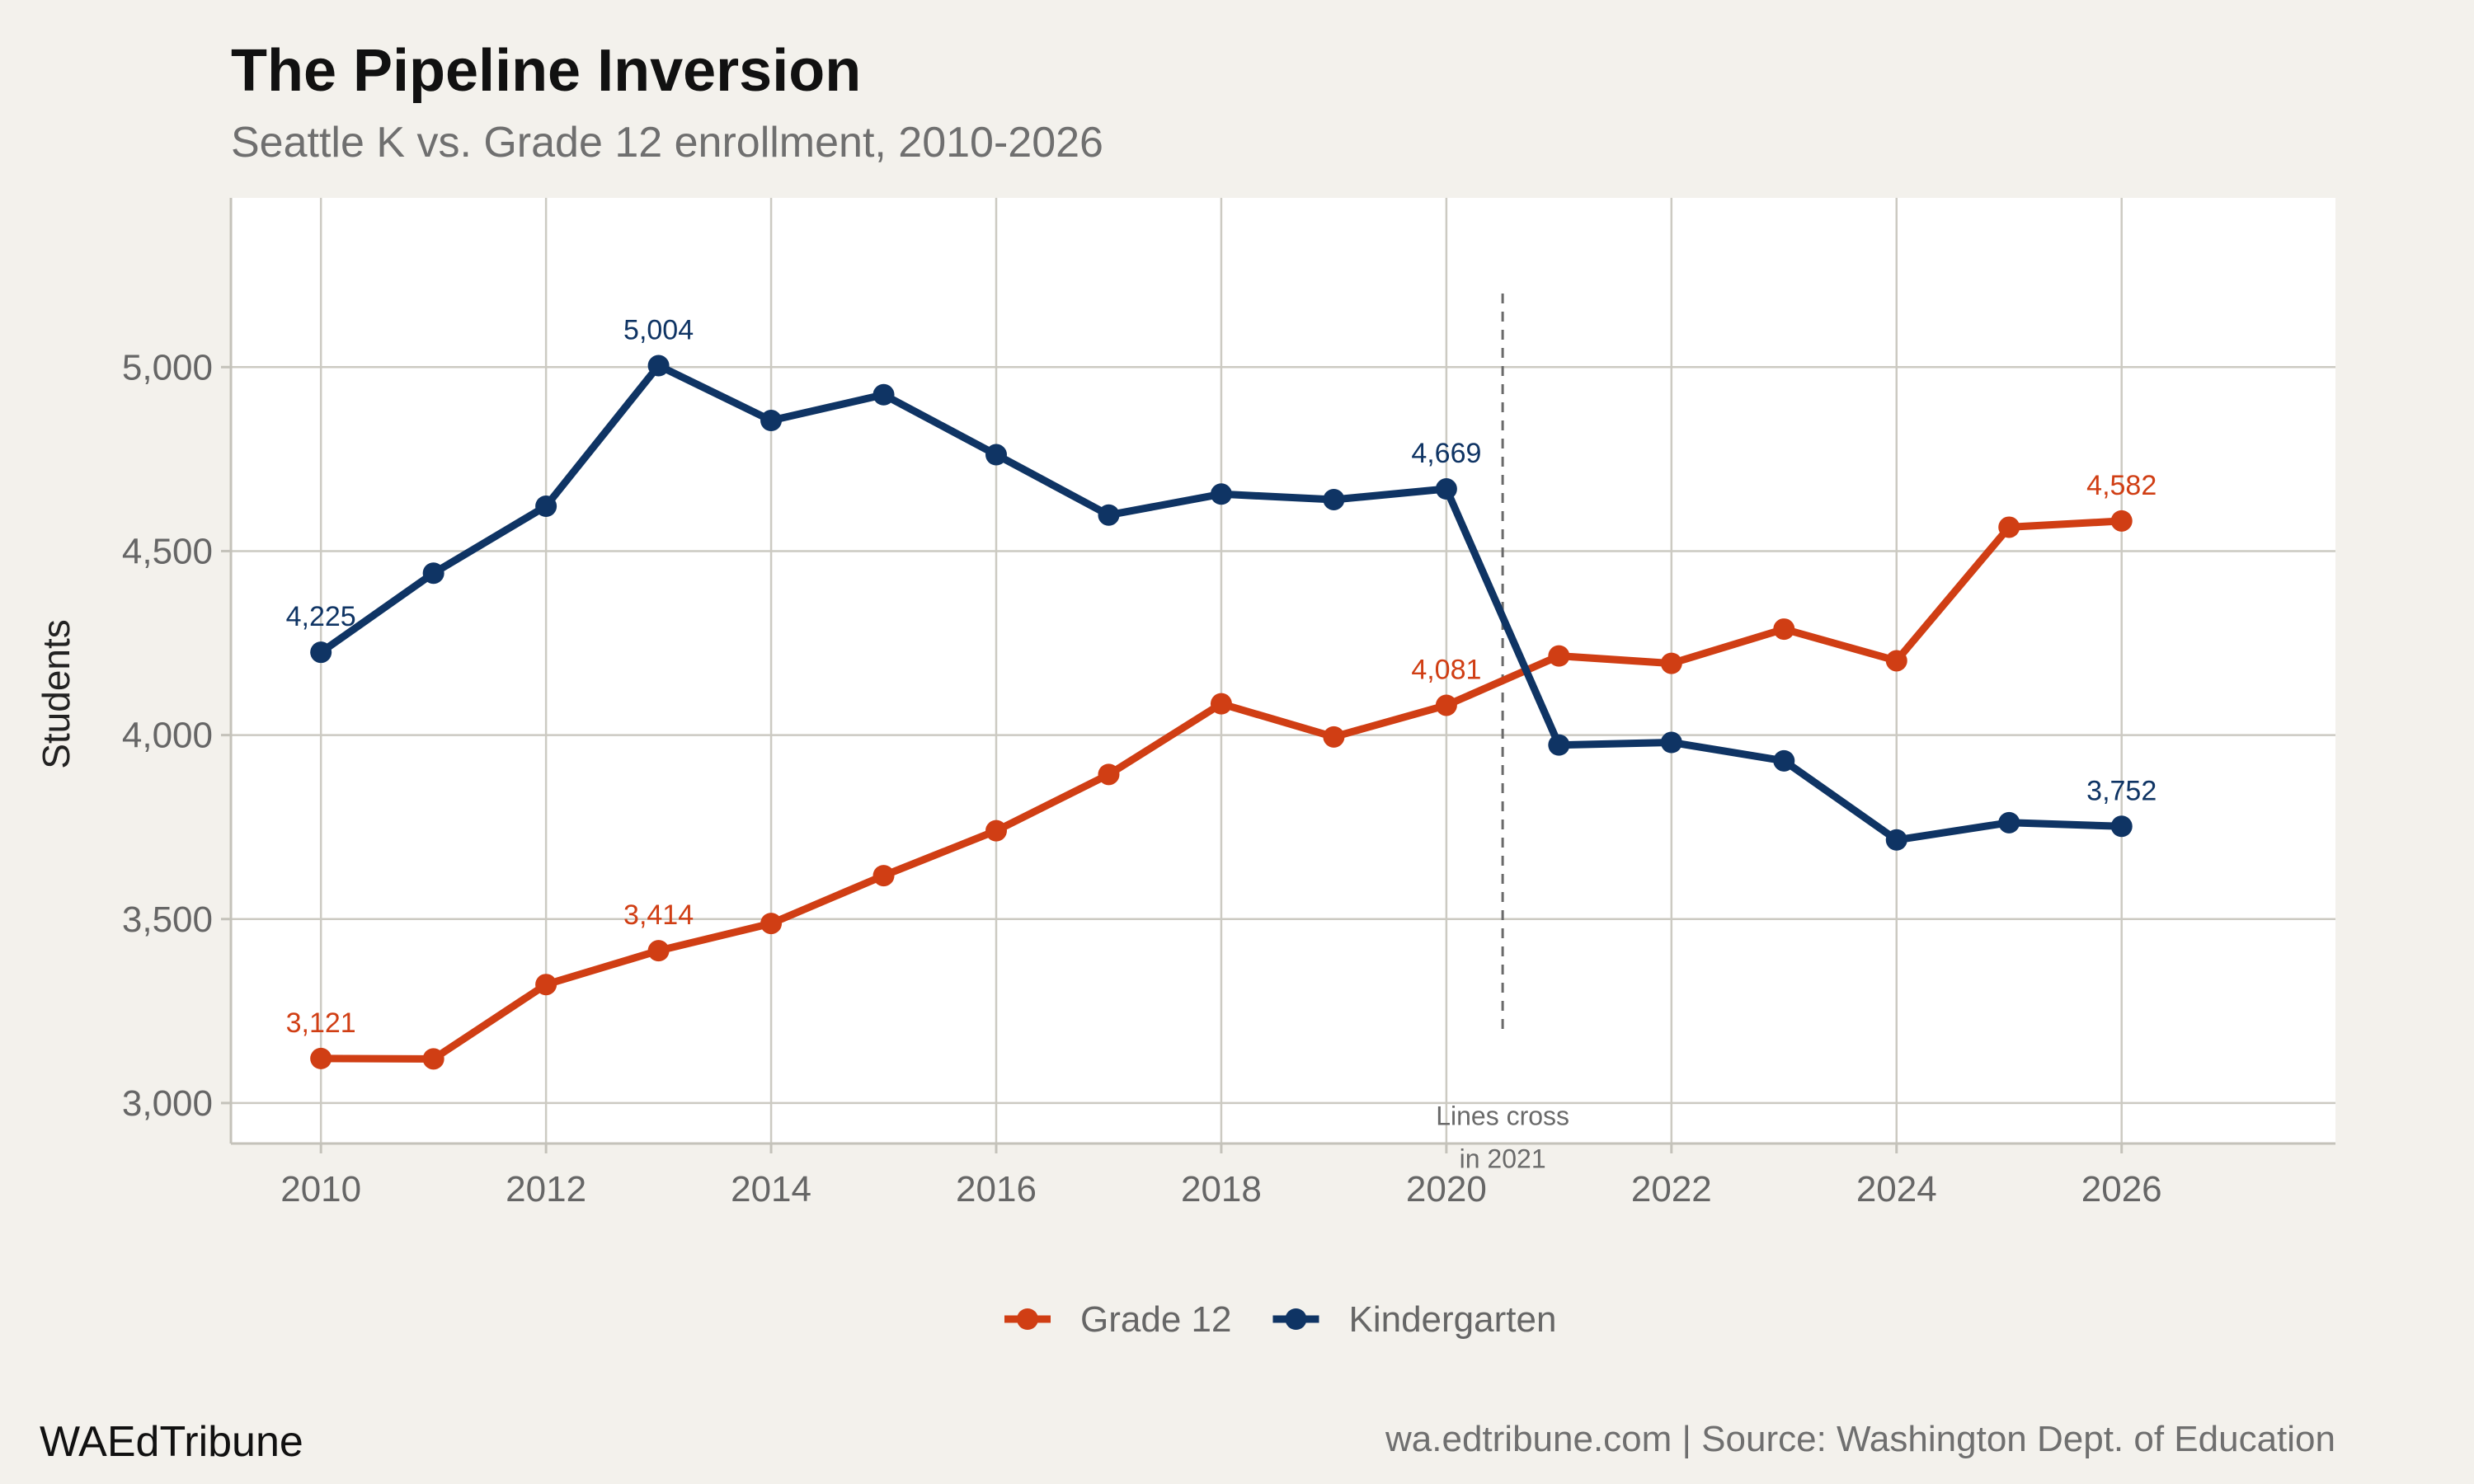 This screenshot has width=2474, height=1484. I want to click on legend: Grade 12 Kindergarten, so click(1280, 1319).